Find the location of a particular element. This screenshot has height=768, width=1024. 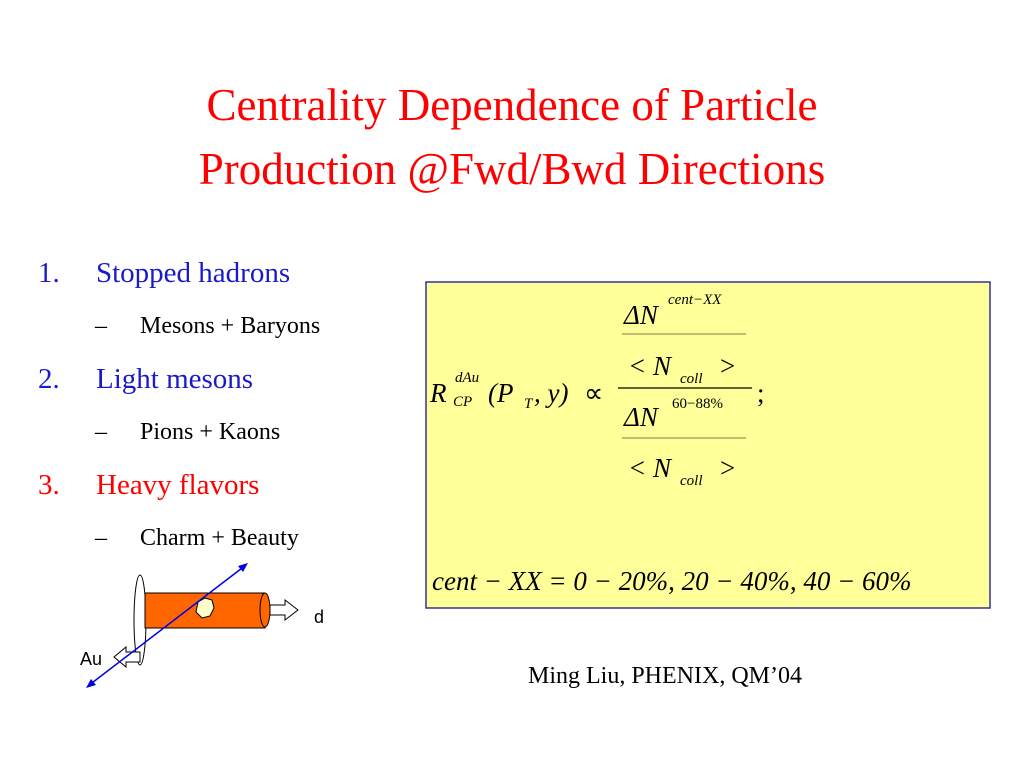

footer: Ming Liu, PHENIX, QM’04 is located at coordinates (665, 676).